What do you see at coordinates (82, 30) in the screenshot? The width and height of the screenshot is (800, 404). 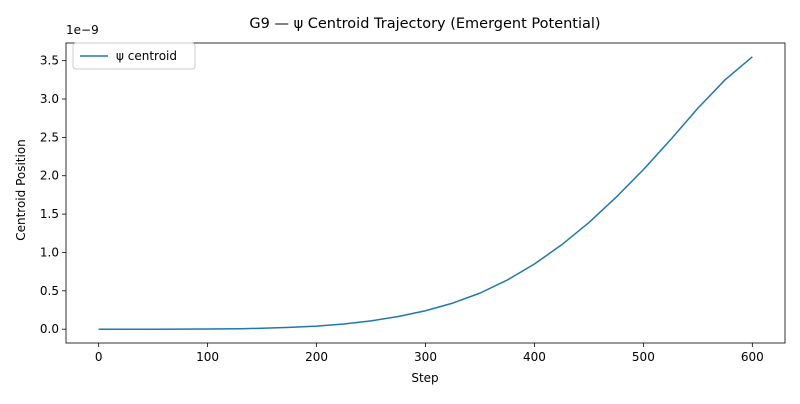 I see `y-offset-label: 1e−9` at bounding box center [82, 30].